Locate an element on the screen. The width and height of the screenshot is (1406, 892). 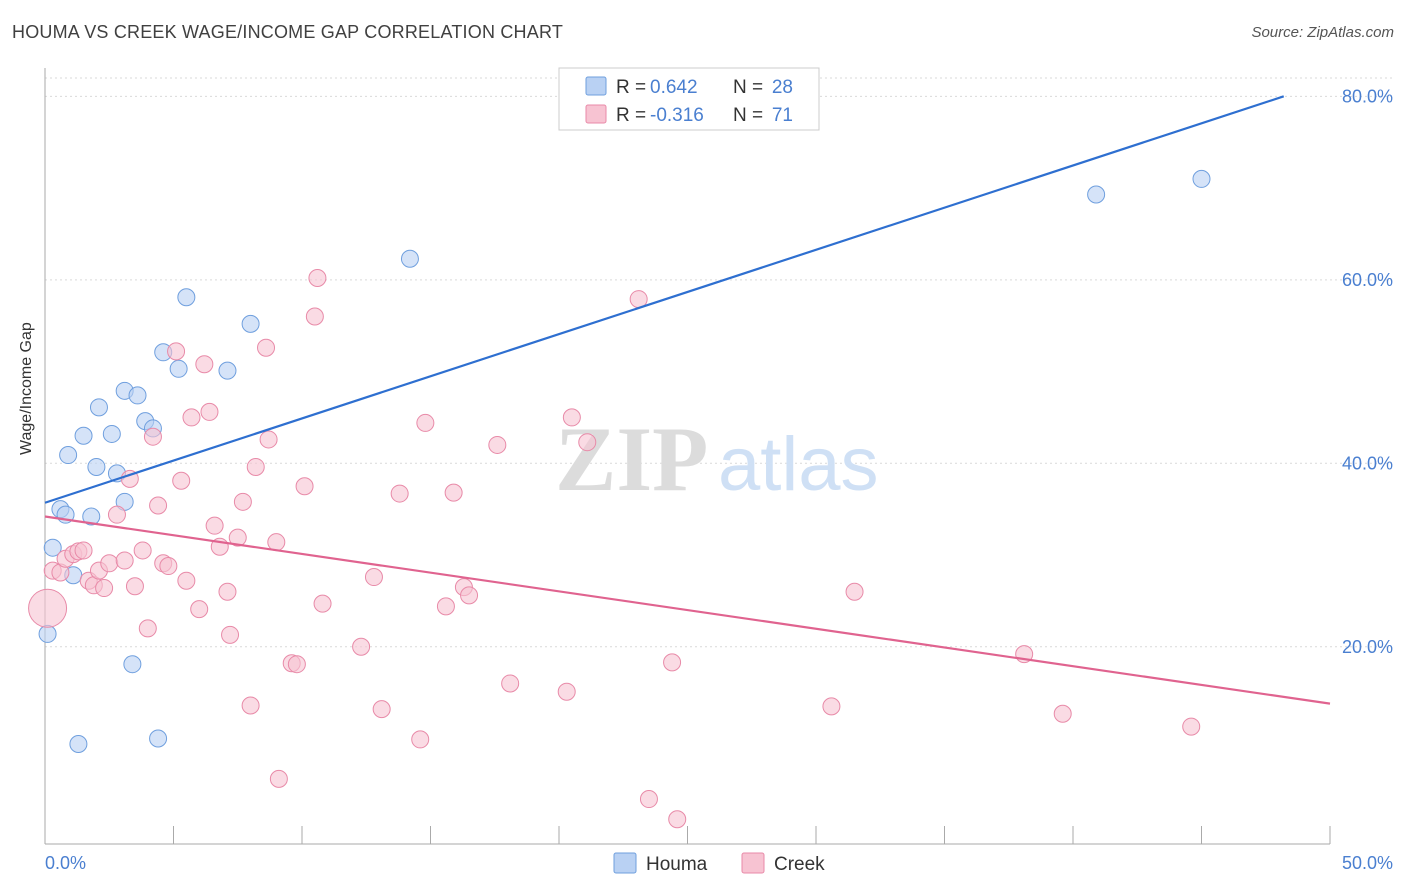
legend-swatch-houma is located at coordinates (596, 86).